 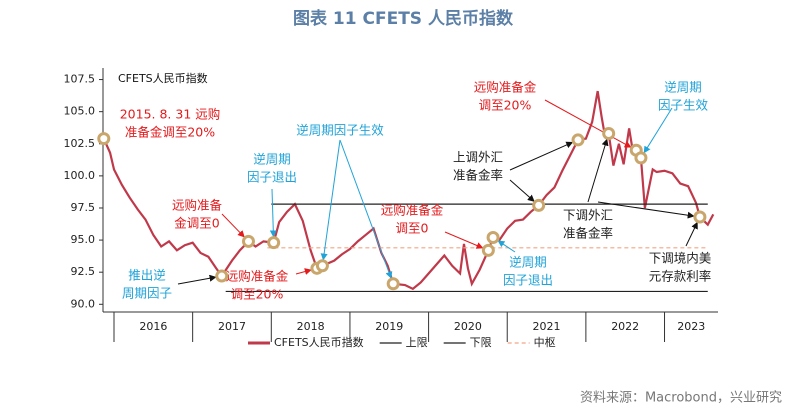 What do you see at coordinates (170, 114) in the screenshot?
I see `annotation-text: 2015. 8. 31 远购` at bounding box center [170, 114].